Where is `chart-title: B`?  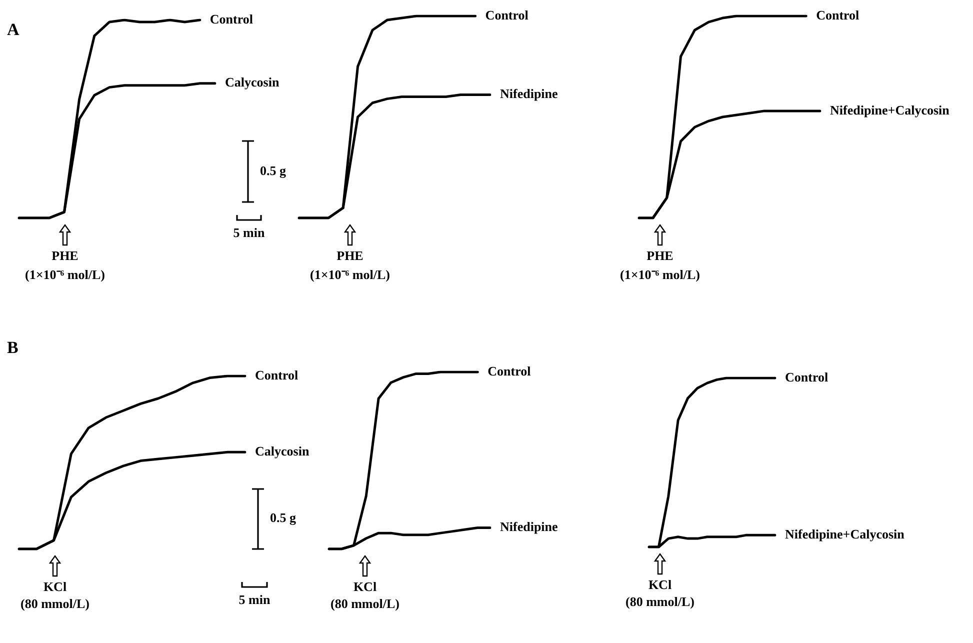 chart-title: B is located at coordinates (12, 348).